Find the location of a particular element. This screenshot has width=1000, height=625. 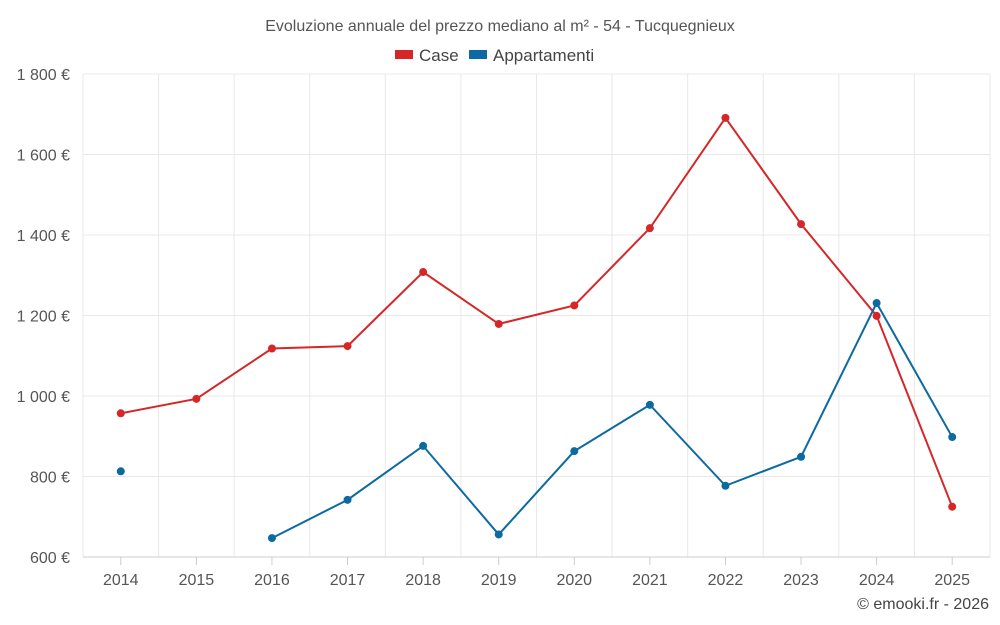

x-tick-label: 2021 is located at coordinates (650, 580).